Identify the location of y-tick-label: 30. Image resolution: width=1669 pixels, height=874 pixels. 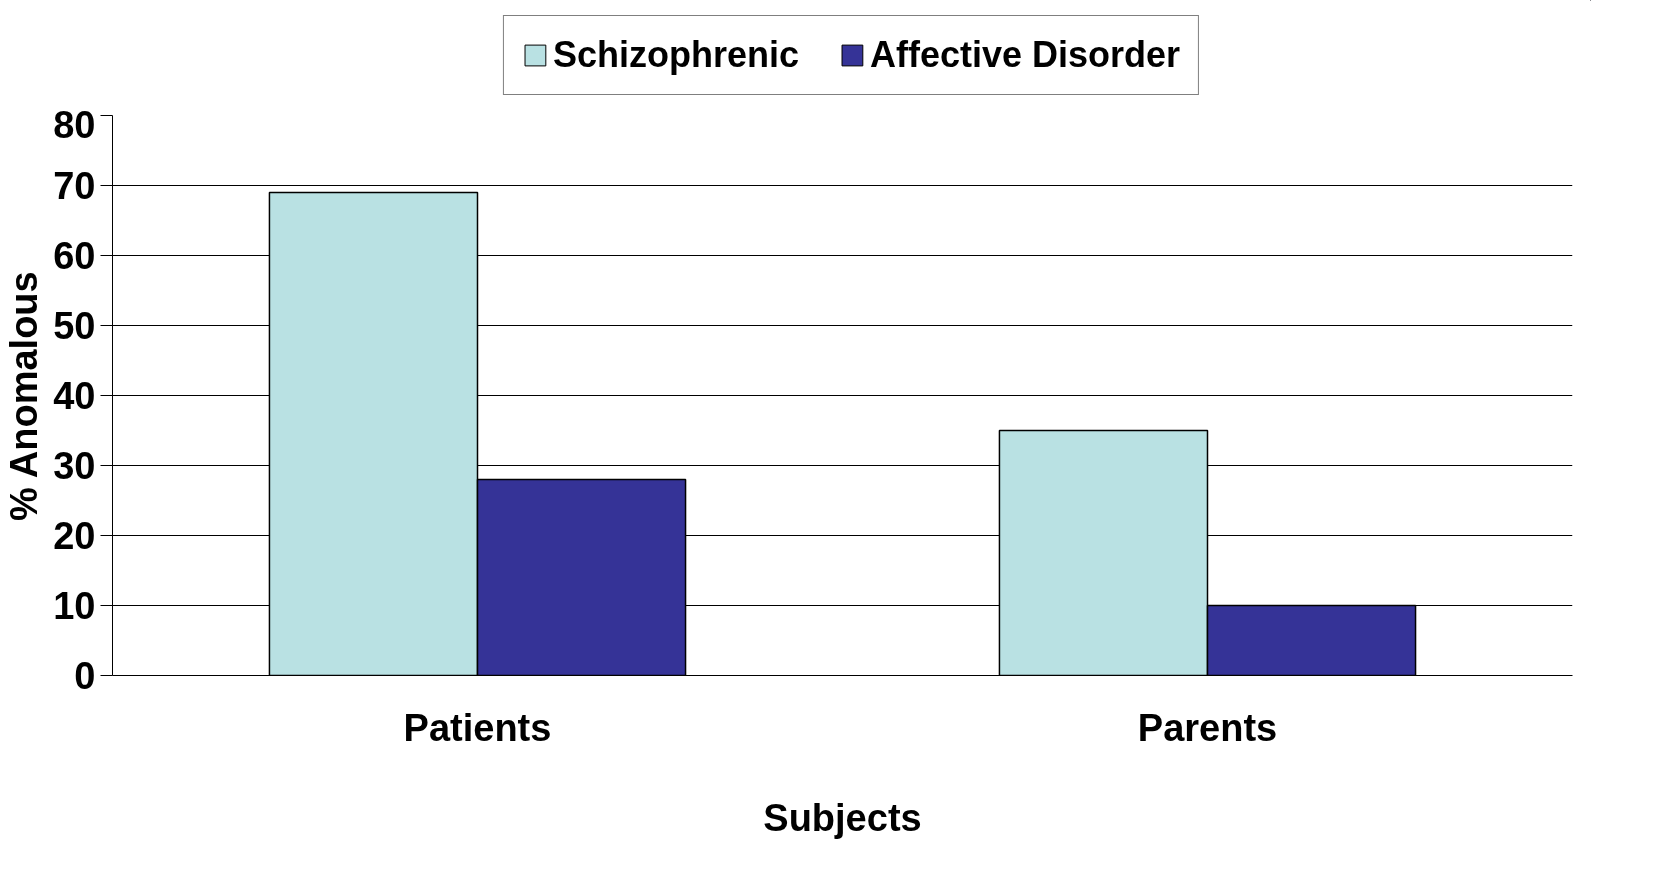
(74, 466).